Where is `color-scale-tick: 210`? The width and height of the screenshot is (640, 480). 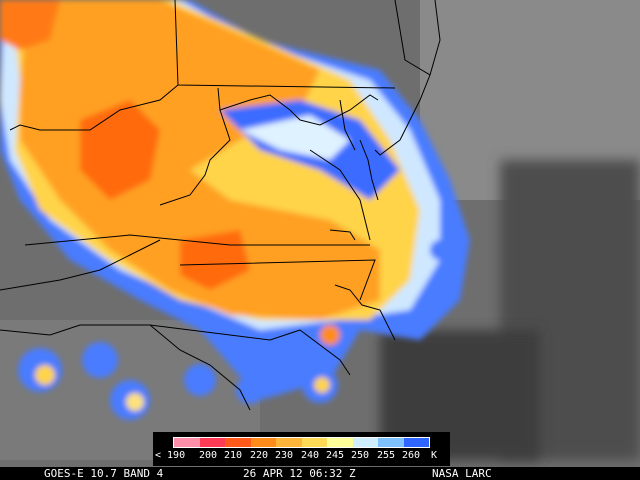 color-scale-tick: 210 is located at coordinates (233, 455).